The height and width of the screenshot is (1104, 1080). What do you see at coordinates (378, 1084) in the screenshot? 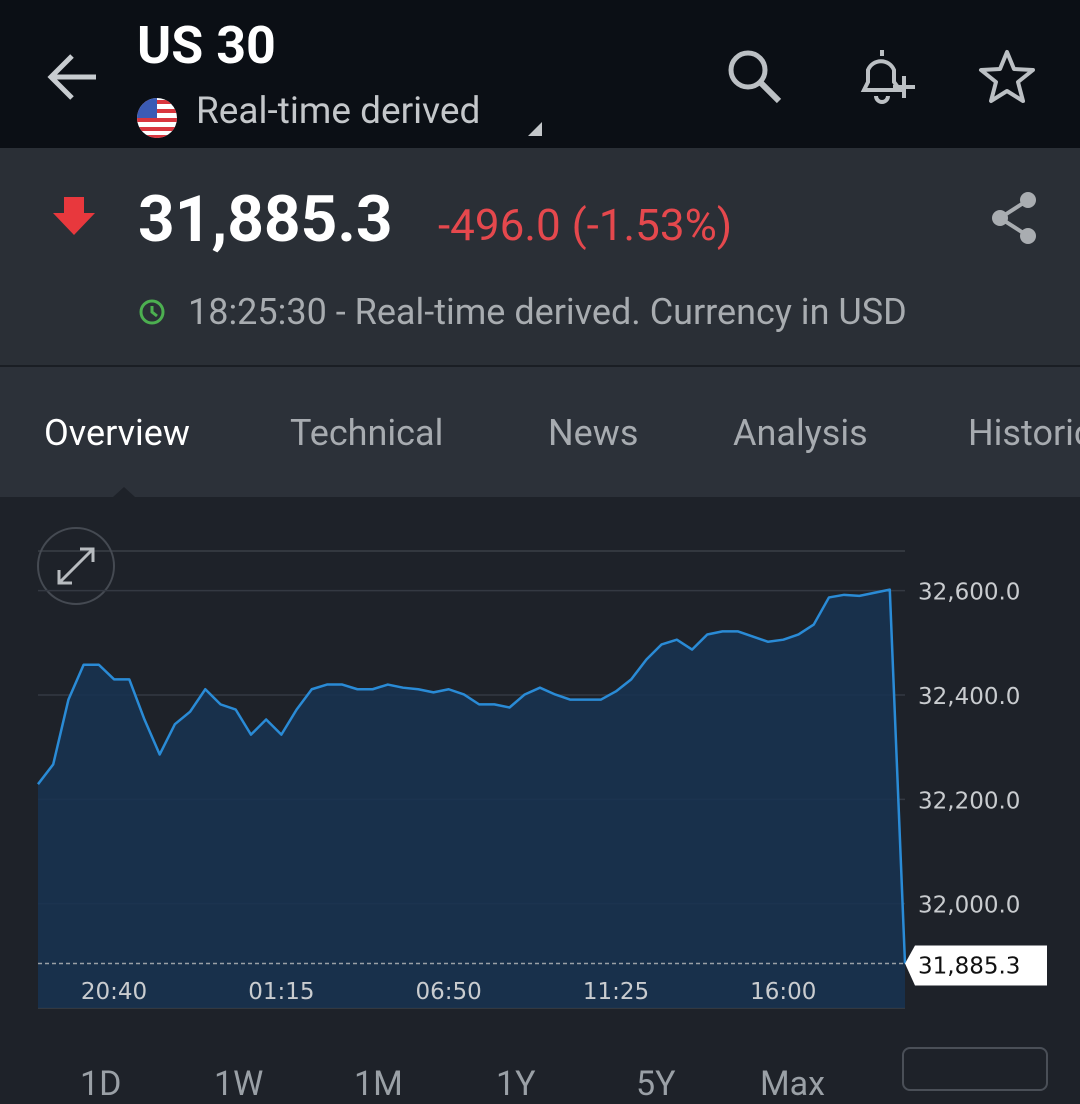
I see `range-button: 1M` at bounding box center [378, 1084].